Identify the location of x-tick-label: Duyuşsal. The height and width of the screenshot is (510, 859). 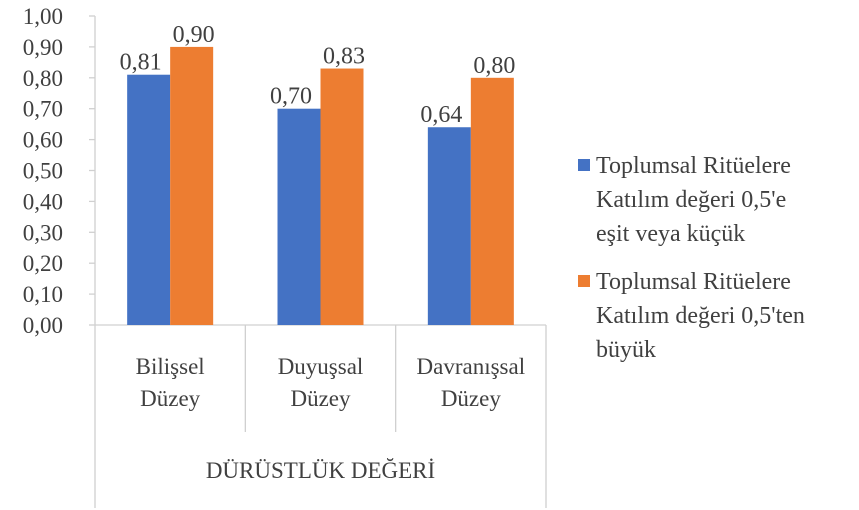
(321, 366).